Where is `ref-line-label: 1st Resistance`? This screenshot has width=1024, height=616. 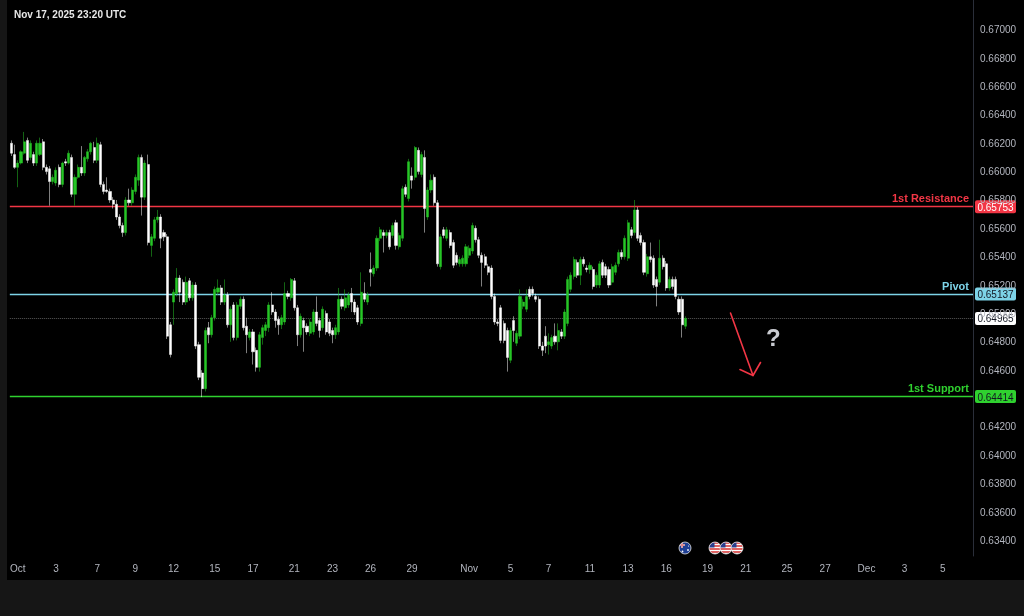 ref-line-label: 1st Resistance is located at coordinates (930, 198).